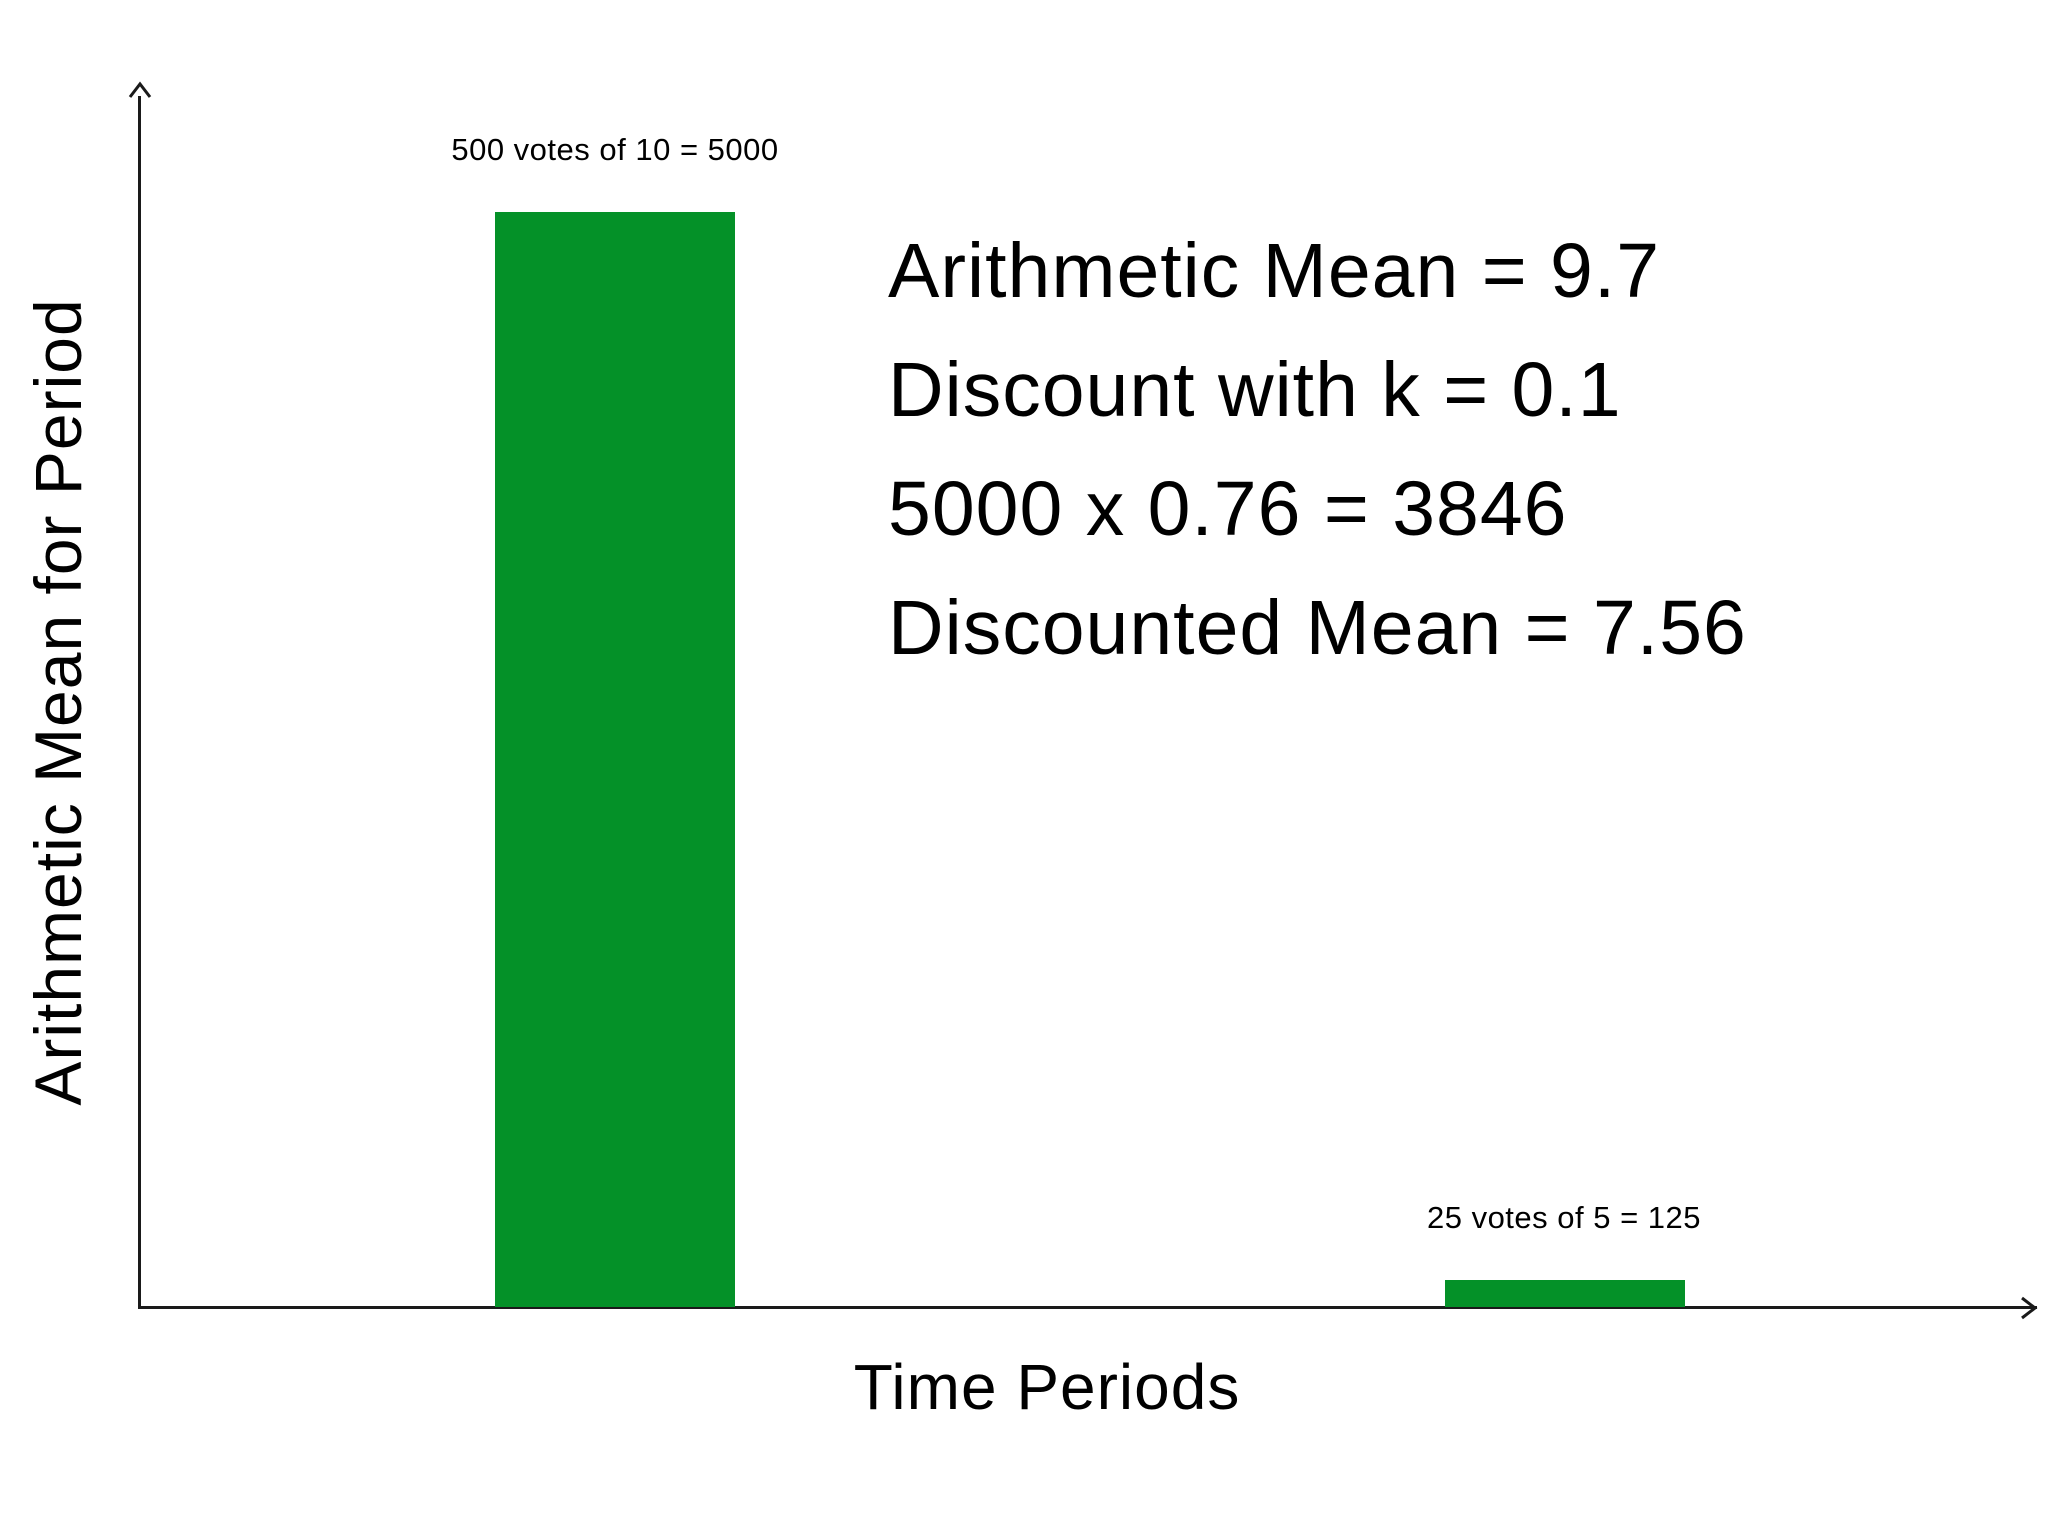  I want to click on annotation-multiplication: 5000 x 0.76 = 3846, so click(1228, 509).